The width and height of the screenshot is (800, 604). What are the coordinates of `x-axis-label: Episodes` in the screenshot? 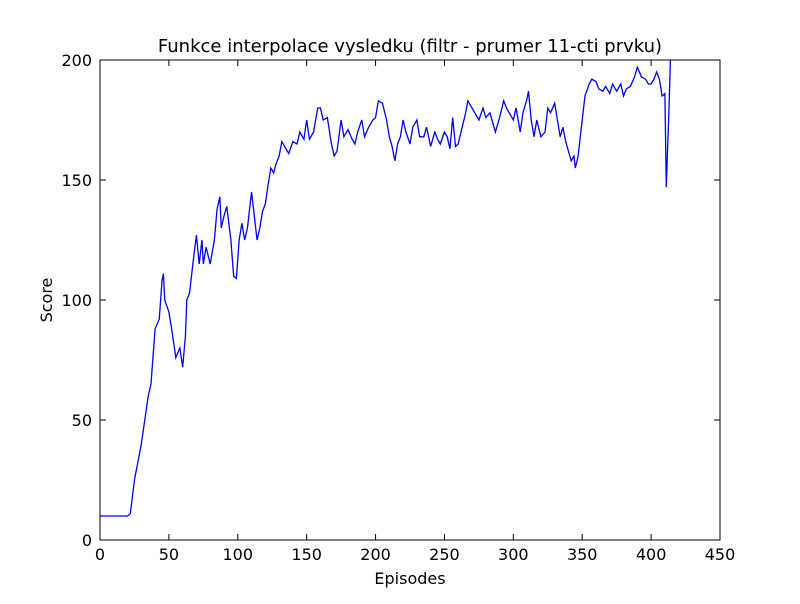 It's located at (409, 578).